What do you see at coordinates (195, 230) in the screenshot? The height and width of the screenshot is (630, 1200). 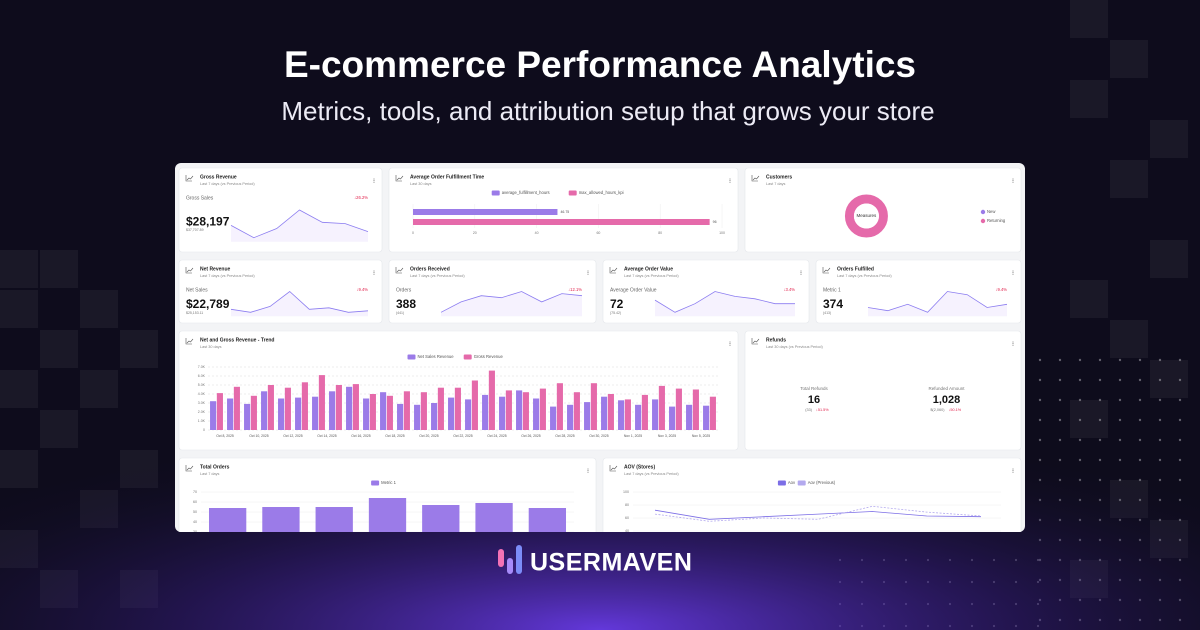 I see `metric-previous: $37,707.89` at bounding box center [195, 230].